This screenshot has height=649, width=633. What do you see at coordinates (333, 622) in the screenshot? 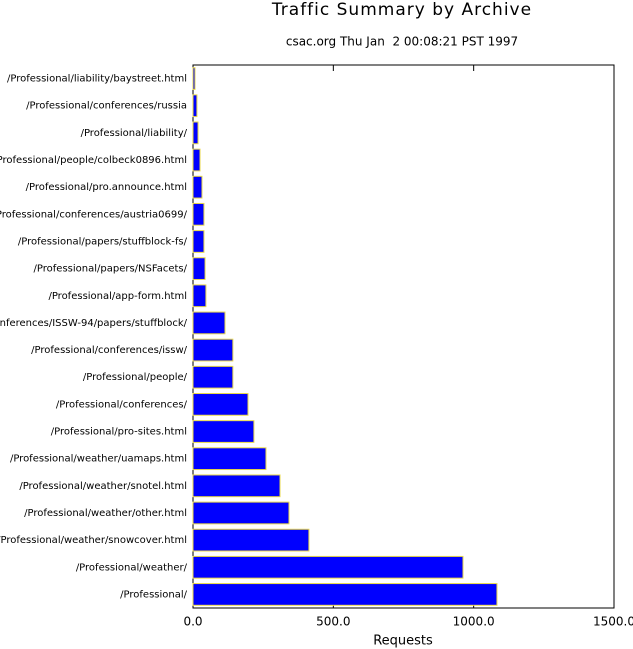
I see `x-tick-label: 500.0` at bounding box center [333, 622].